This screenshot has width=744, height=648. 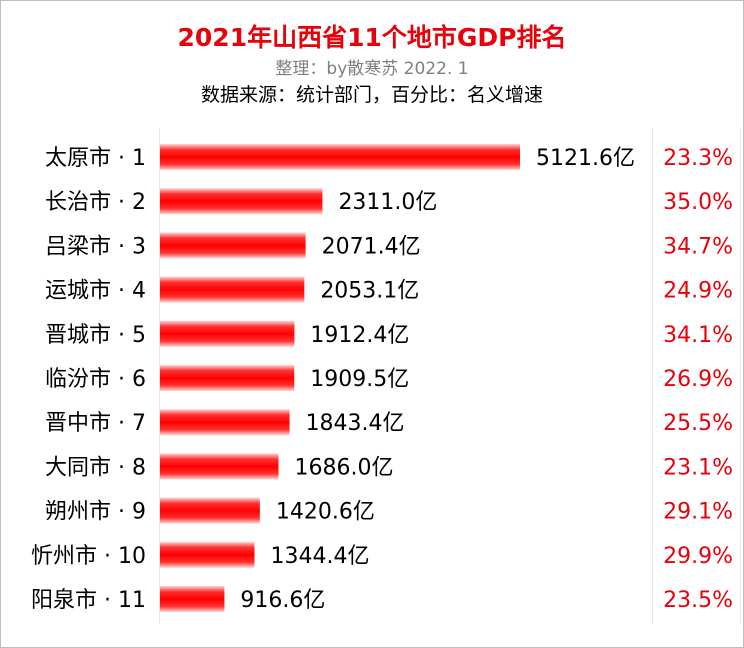 What do you see at coordinates (95, 291) in the screenshot?
I see `category-label: 运城市 · 4` at bounding box center [95, 291].